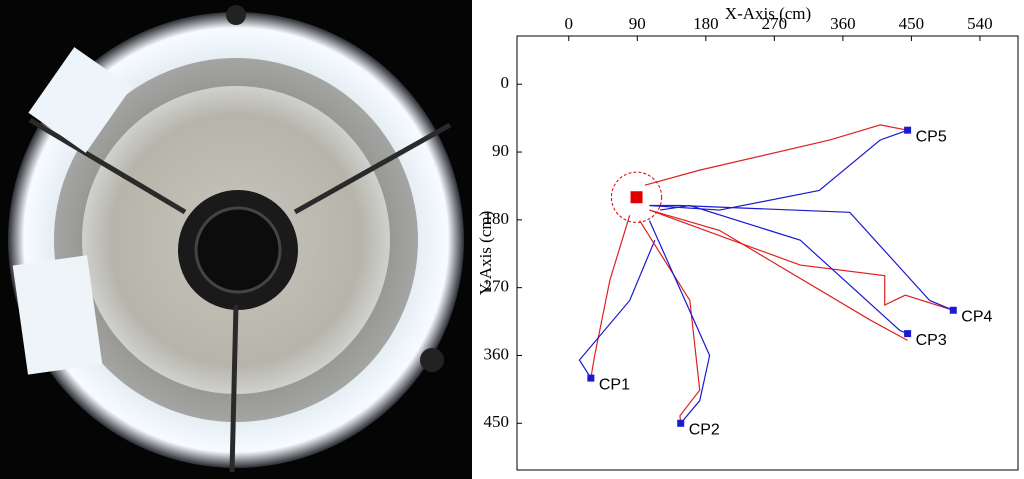 The width and height of the screenshot is (1024, 479). I want to click on x-axis-title: X-Axis (cm), so click(768, 13).